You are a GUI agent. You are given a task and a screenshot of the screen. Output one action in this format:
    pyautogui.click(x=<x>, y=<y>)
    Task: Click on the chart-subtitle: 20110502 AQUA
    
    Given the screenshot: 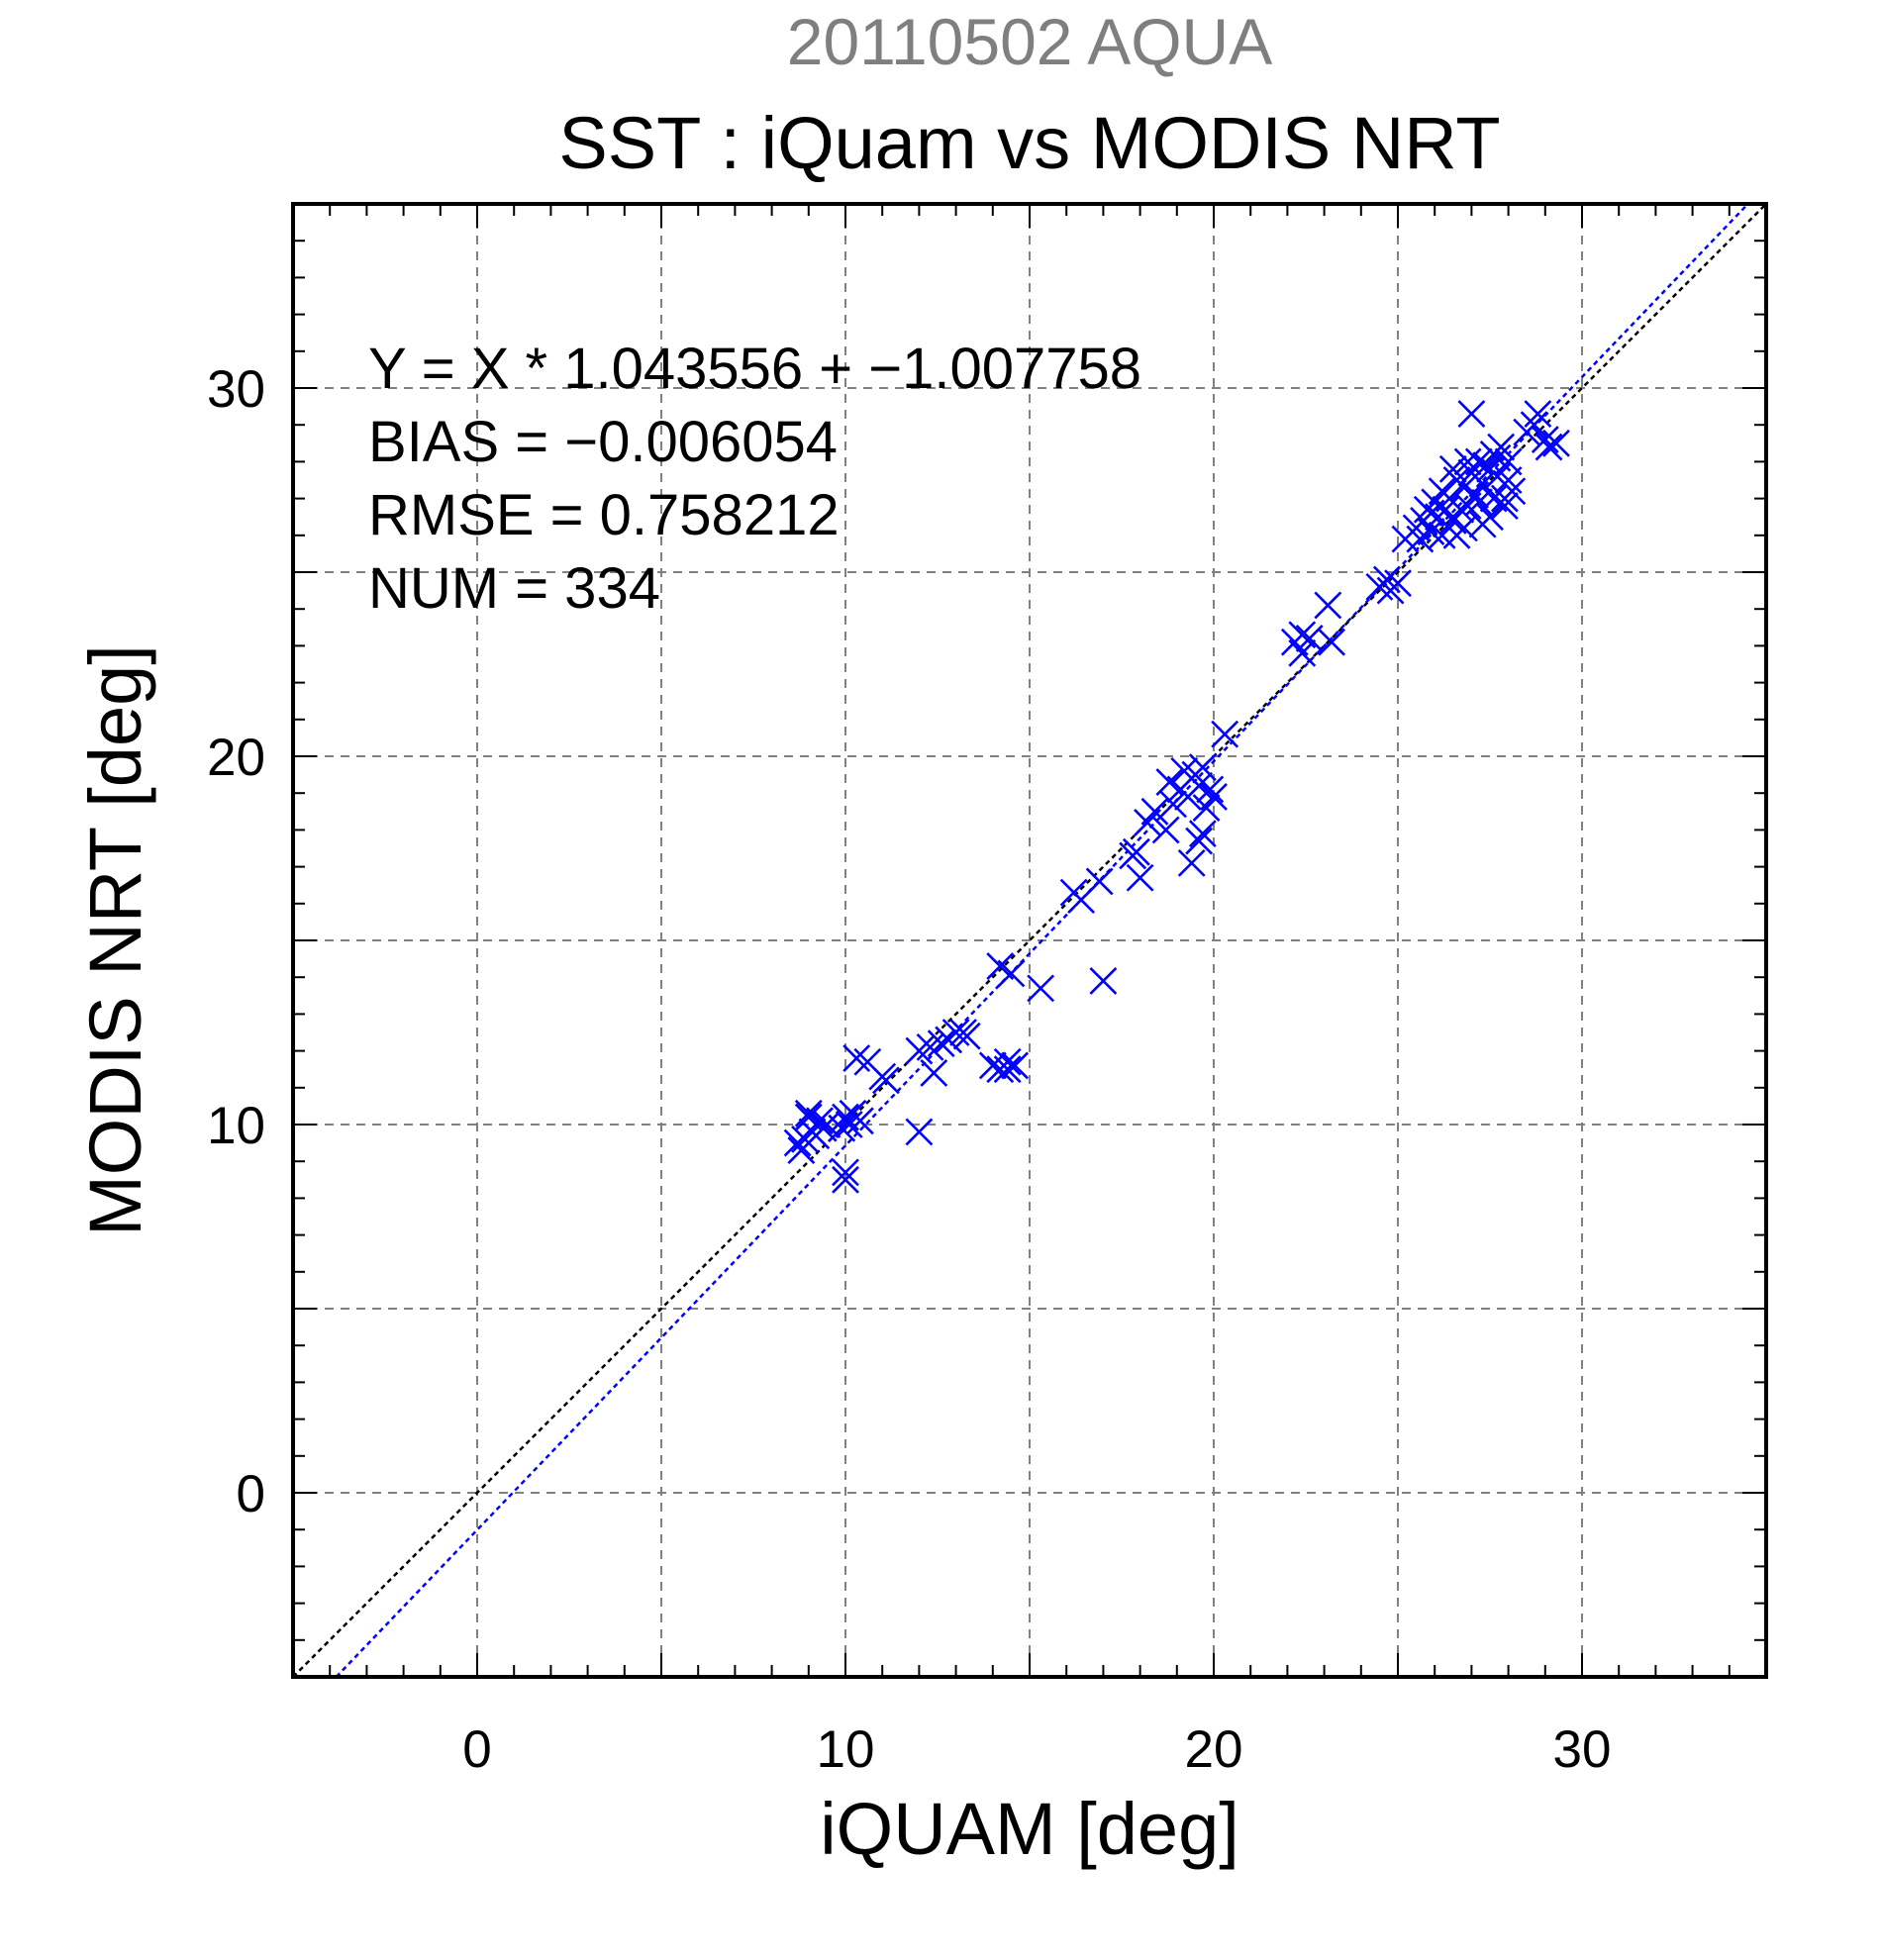 What is the action you would take?
    pyautogui.click(x=1030, y=41)
    